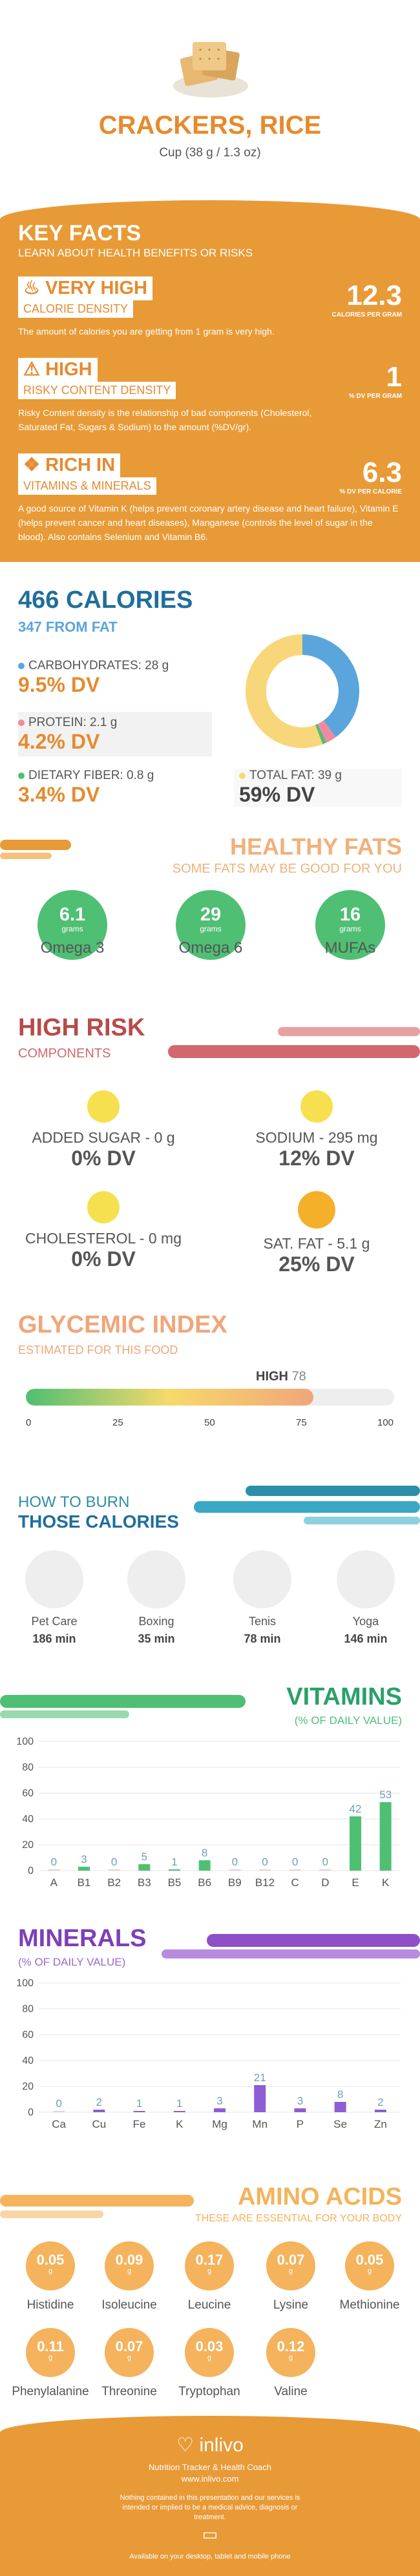  I want to click on vitamins-subtitle: (% OF DAILY VALUE), so click(348, 1720).